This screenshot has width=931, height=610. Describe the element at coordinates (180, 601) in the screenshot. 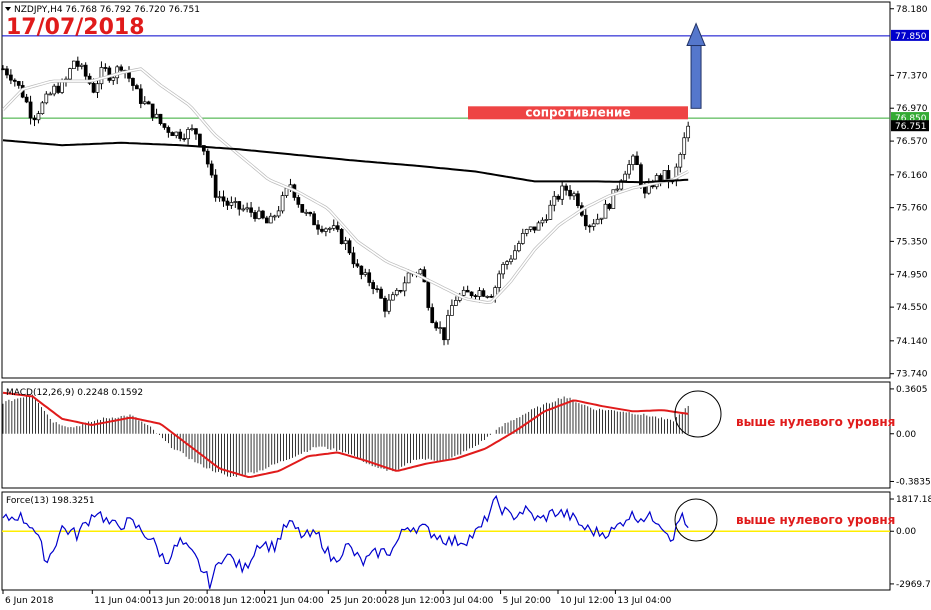

I see `x-tick-label-2: 13 Jun 20:00` at that location.